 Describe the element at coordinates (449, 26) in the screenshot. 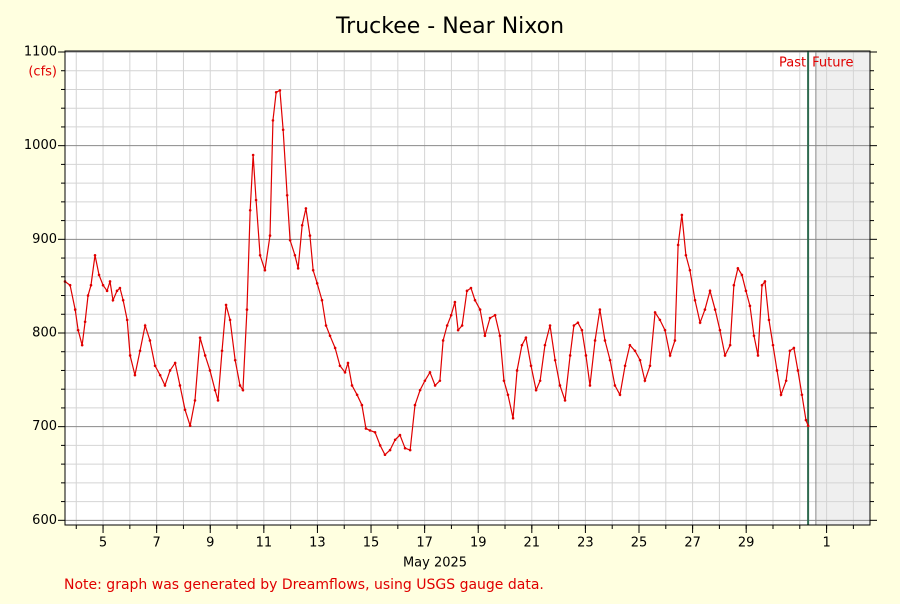

I see `chart-title: Truckee - Near Nixon` at that location.